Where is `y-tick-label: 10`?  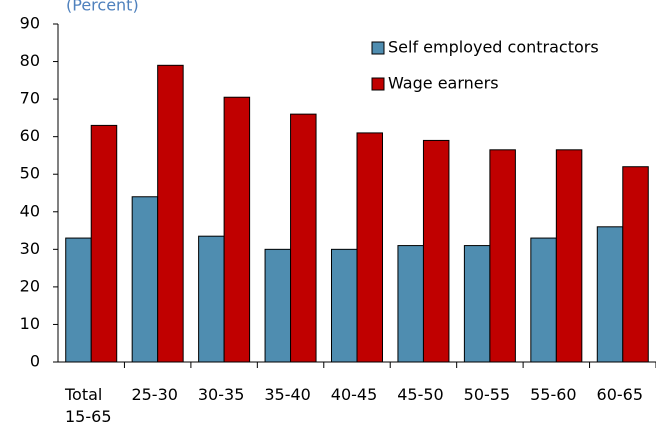
y-tick-label: 10 is located at coordinates (30, 323).